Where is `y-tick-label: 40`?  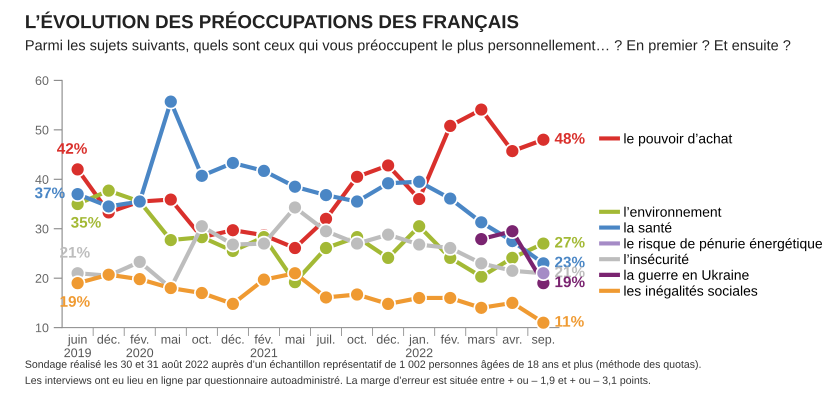 y-tick-label: 40 is located at coordinates (41, 179).